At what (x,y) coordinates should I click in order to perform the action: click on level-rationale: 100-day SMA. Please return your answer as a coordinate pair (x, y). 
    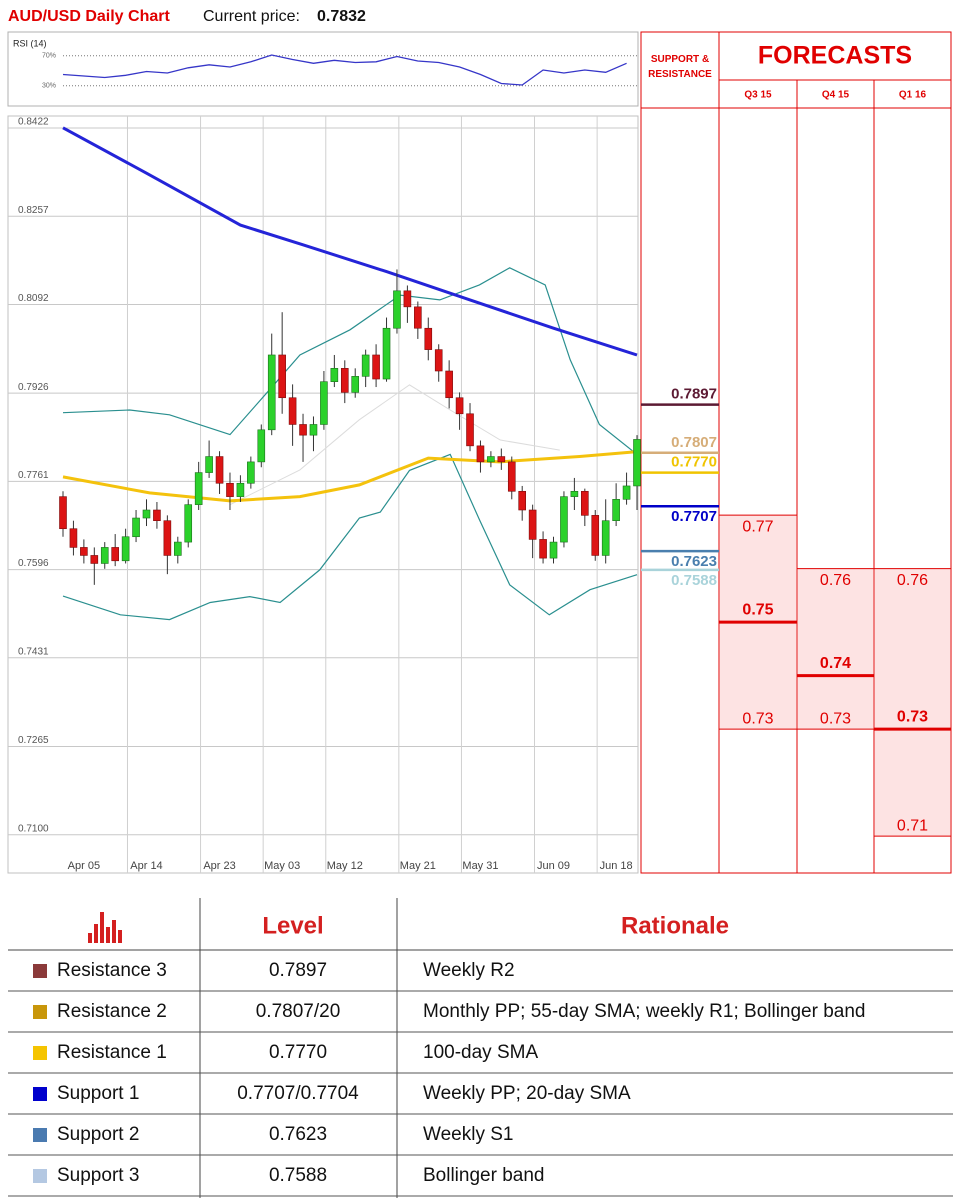
    Looking at the image, I should click on (480, 1052).